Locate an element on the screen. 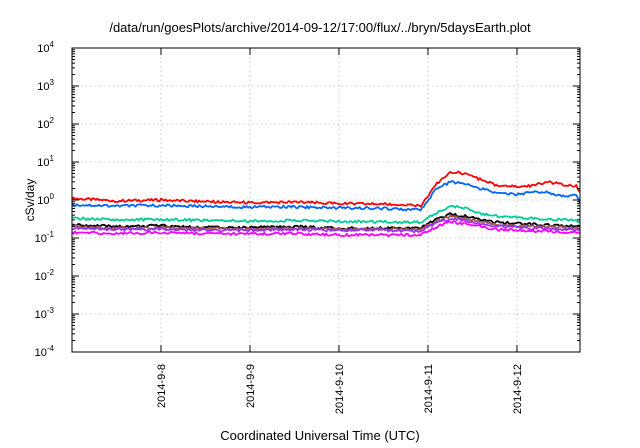 The width and height of the screenshot is (640, 448). y-tick-label-exponent: -2 is located at coordinates (51, 272).